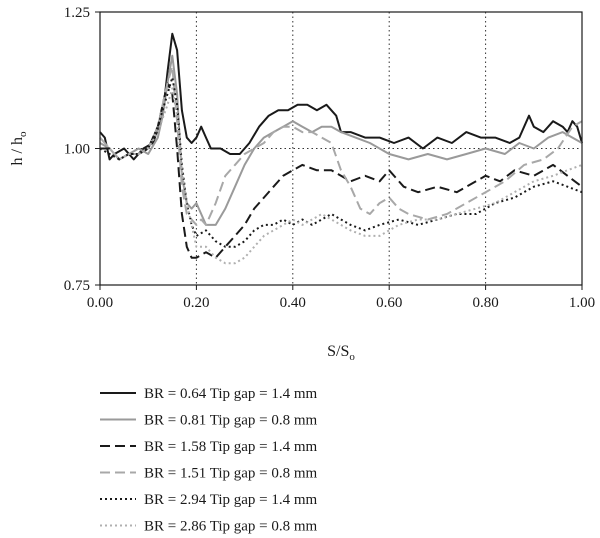 The width and height of the screenshot is (600, 538). What do you see at coordinates (352, 357) in the screenshot?
I see `x-axis-label-subscript: o` at bounding box center [352, 357].